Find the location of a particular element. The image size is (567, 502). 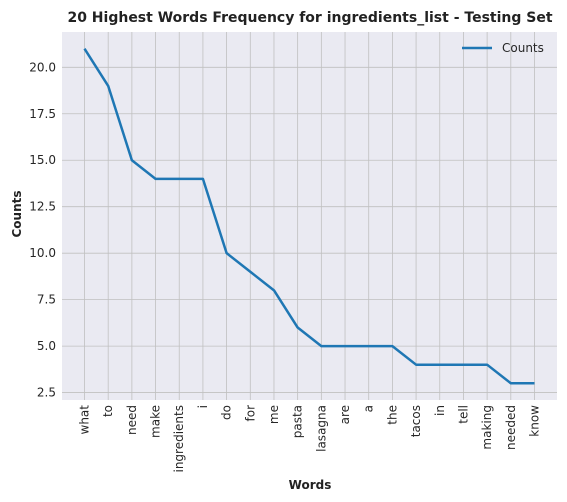

x-tick-label: are is located at coordinates (345, 414).